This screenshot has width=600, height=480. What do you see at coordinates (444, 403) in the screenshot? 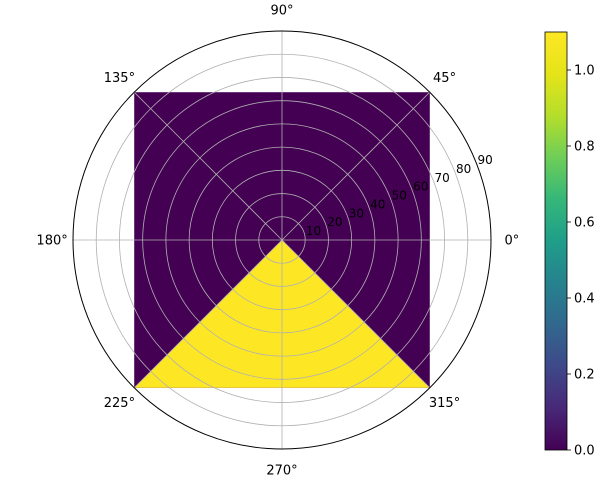
I see `angular-tick-label: 315°` at bounding box center [444, 403].